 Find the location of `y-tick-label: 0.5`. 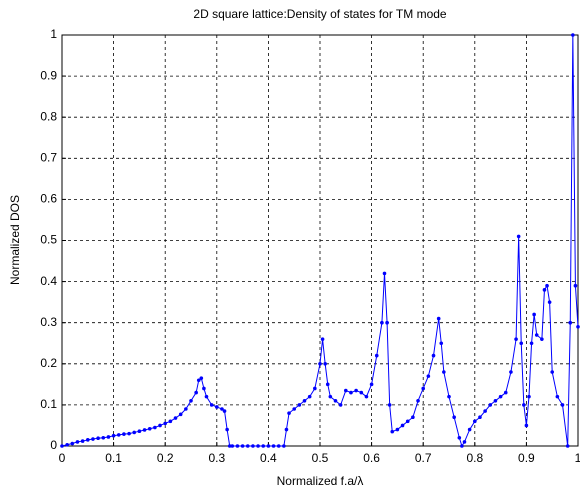

y-tick-label: 0.5 is located at coordinates (48, 240).